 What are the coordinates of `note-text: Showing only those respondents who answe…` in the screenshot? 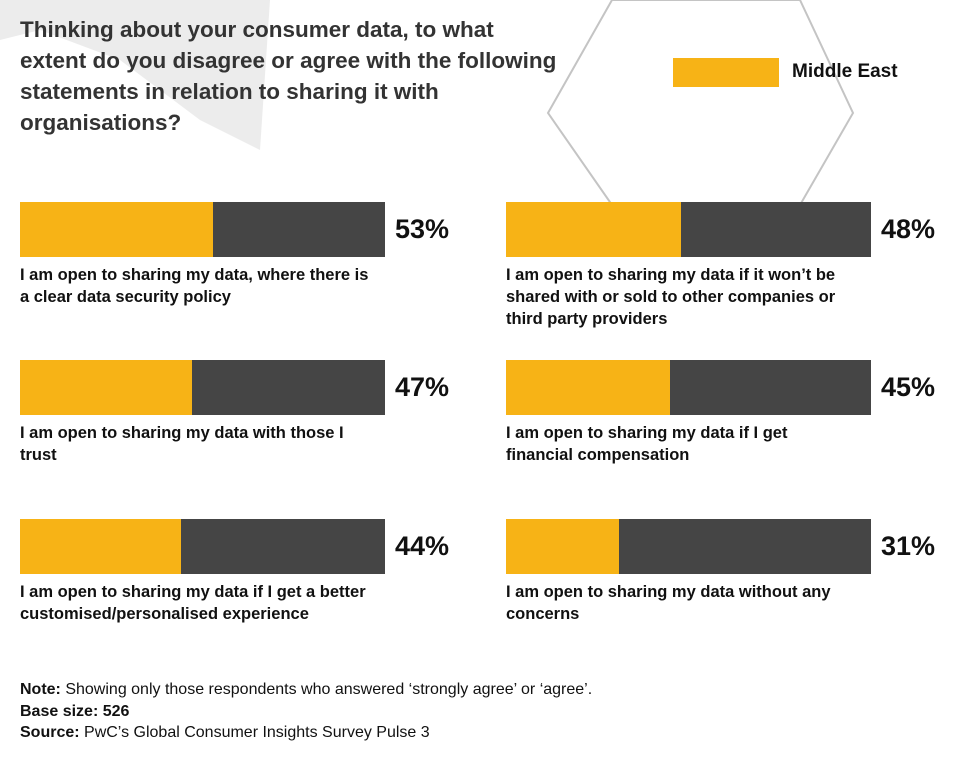 It's located at (326, 689).